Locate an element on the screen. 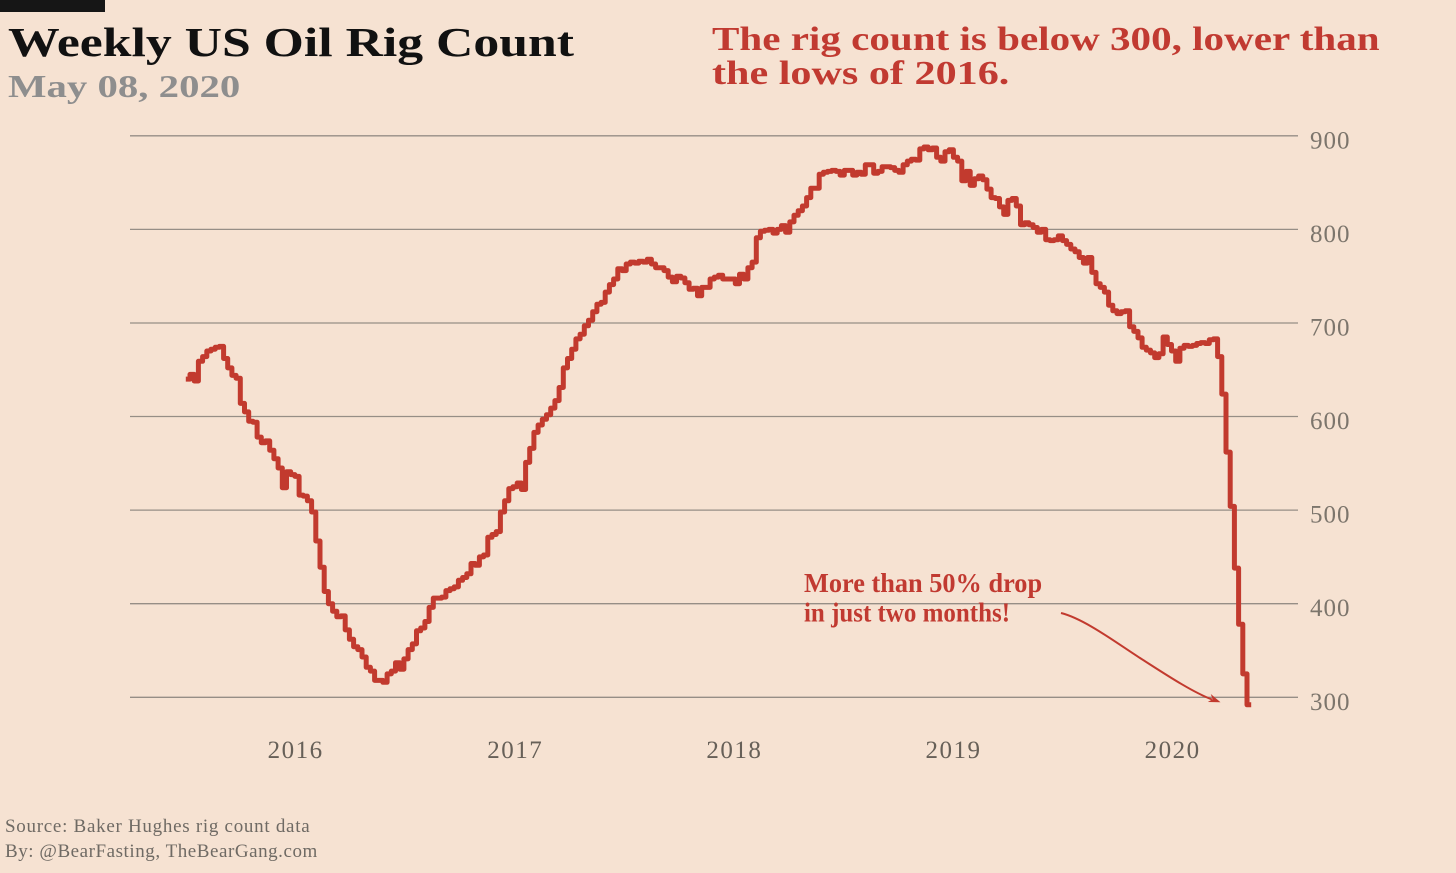 The width and height of the screenshot is (1456, 873). svg-text:By: @BearFasting, TheBearGang.: By: @BearFasting, TheBearGang.com is located at coordinates (161, 851).